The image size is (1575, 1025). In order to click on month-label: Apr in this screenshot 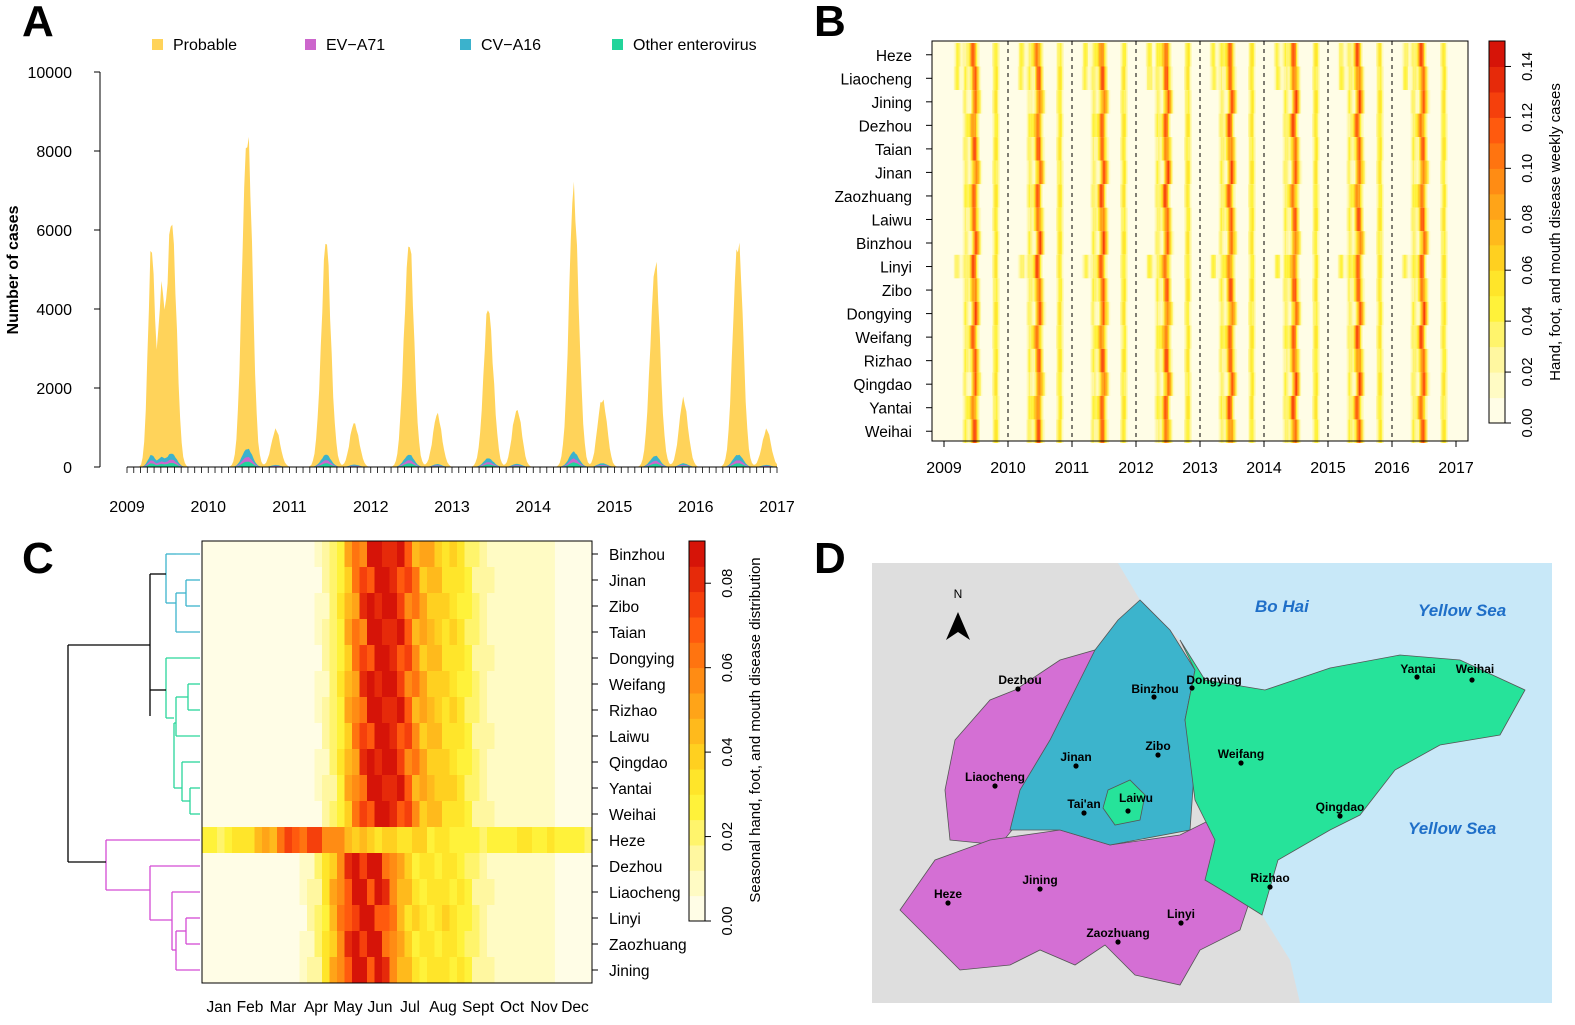, I will do `click(316, 1007)`.